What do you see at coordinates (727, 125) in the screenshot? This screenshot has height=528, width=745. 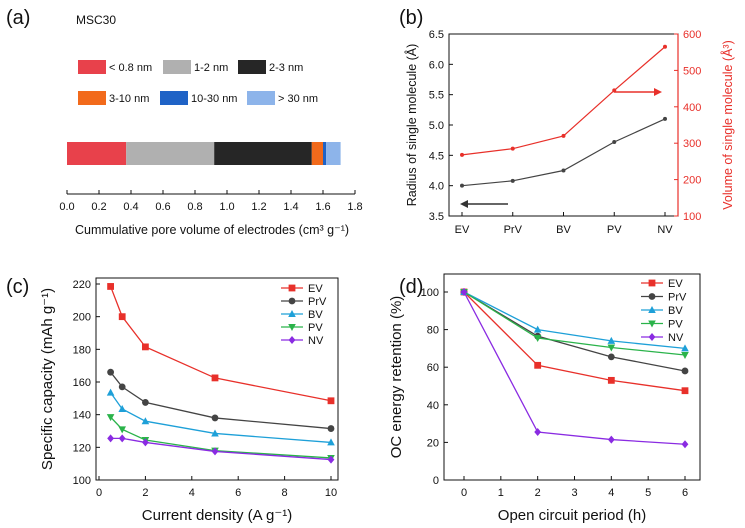 I see `y2-axis-title: Volume of single molecule (Å³)` at bounding box center [727, 125].